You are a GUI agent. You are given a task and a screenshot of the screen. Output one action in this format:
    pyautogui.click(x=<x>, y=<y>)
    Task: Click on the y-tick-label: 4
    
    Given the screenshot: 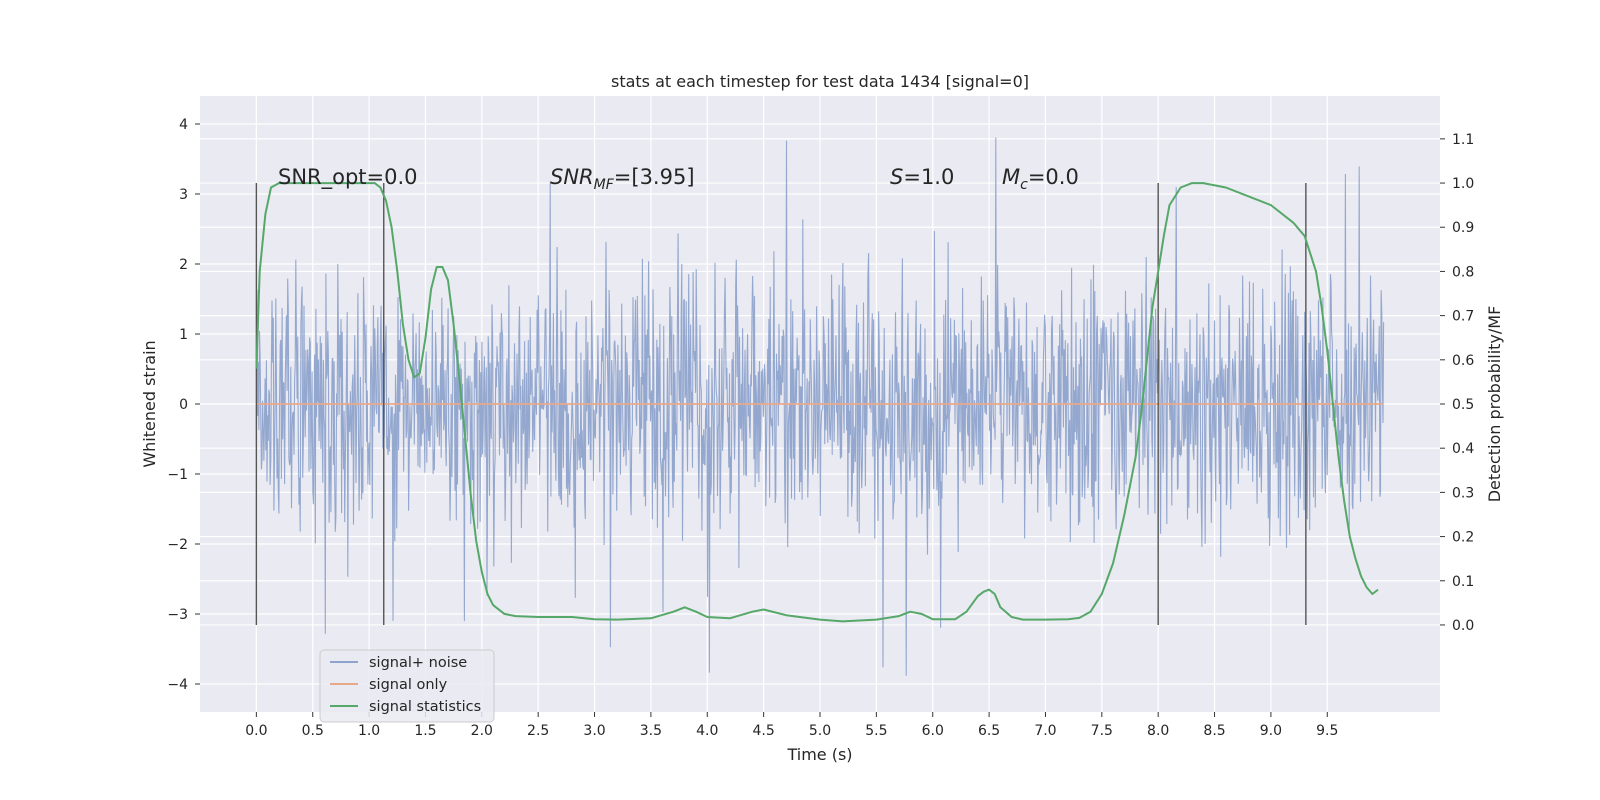 What is the action you would take?
    pyautogui.click(x=183, y=125)
    